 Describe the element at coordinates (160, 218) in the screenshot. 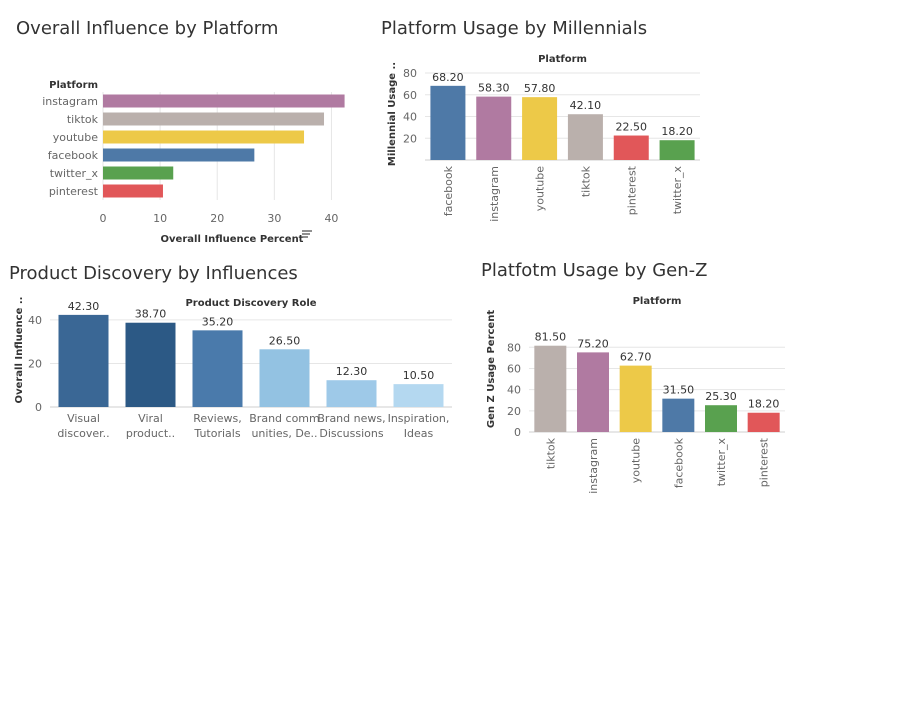

I see `x-tick-label: 10` at that location.